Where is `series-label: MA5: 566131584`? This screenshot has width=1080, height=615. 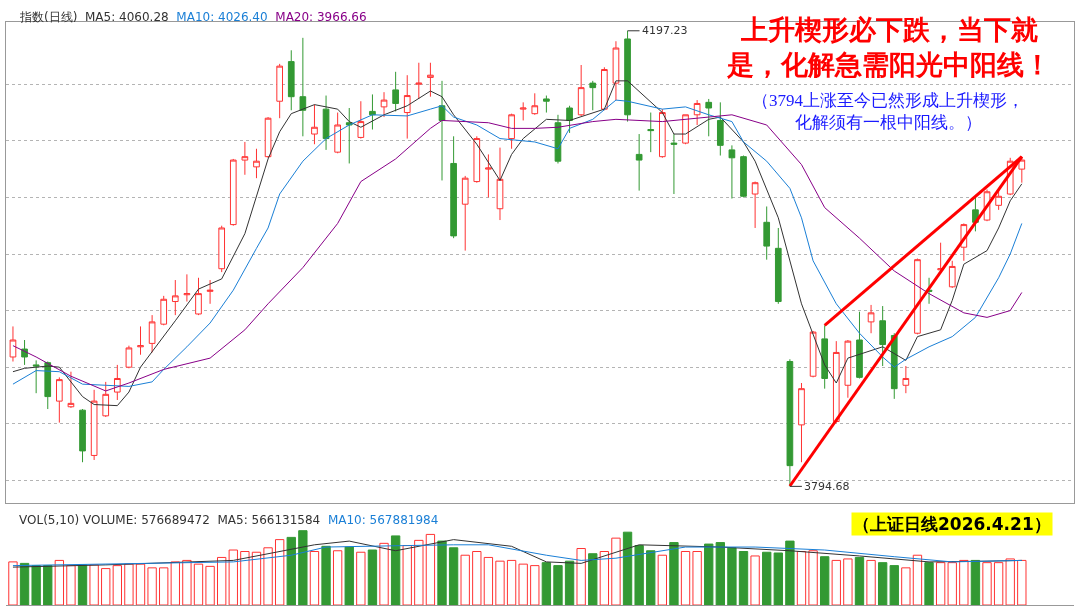 series-label: MA5: 566131584 is located at coordinates (269, 520).